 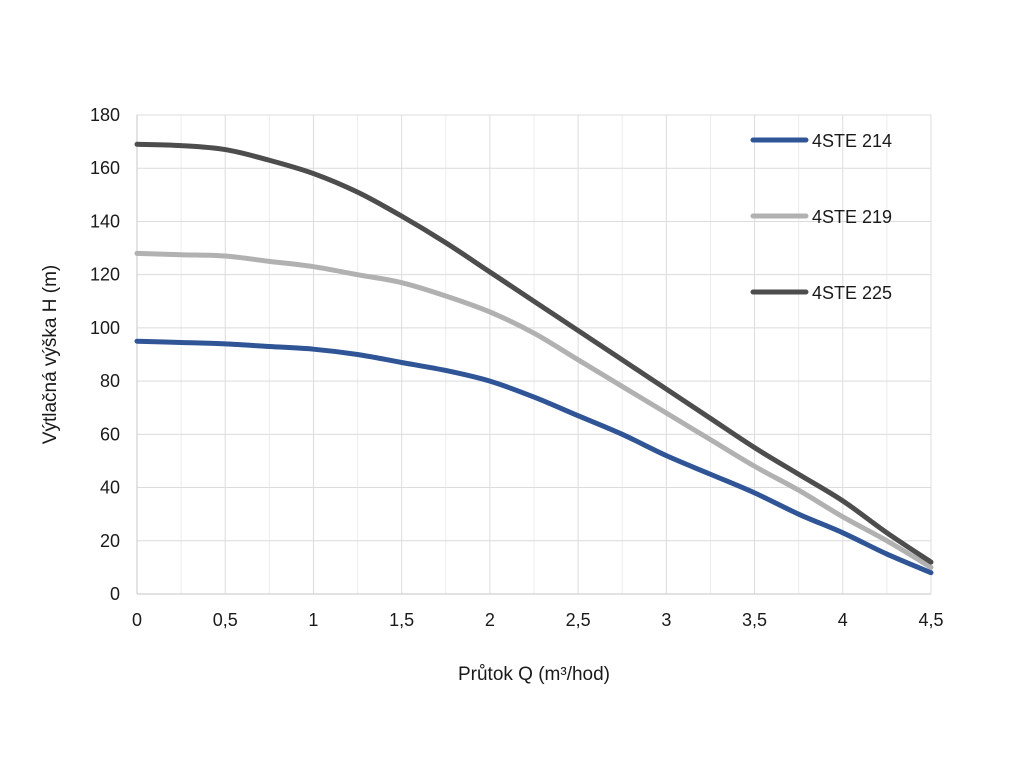 What do you see at coordinates (115, 594) in the screenshot?
I see `y-tick-label: 0` at bounding box center [115, 594].